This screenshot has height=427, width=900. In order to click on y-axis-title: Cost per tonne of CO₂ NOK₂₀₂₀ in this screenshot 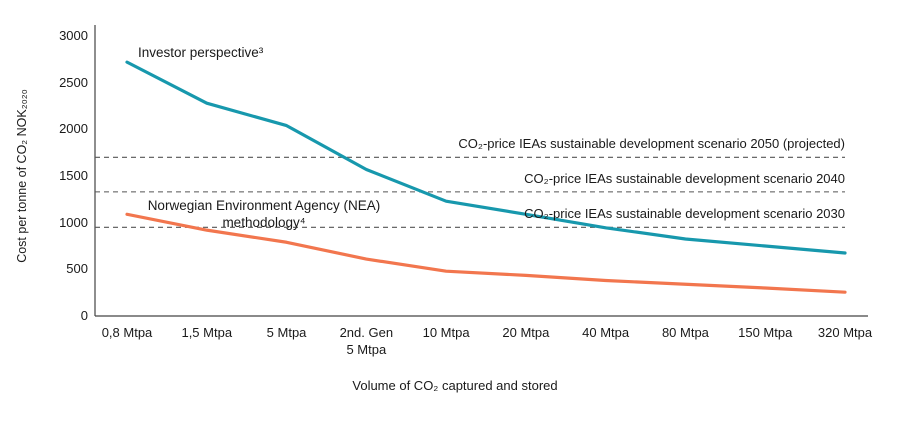, I will do `click(22, 176)`.